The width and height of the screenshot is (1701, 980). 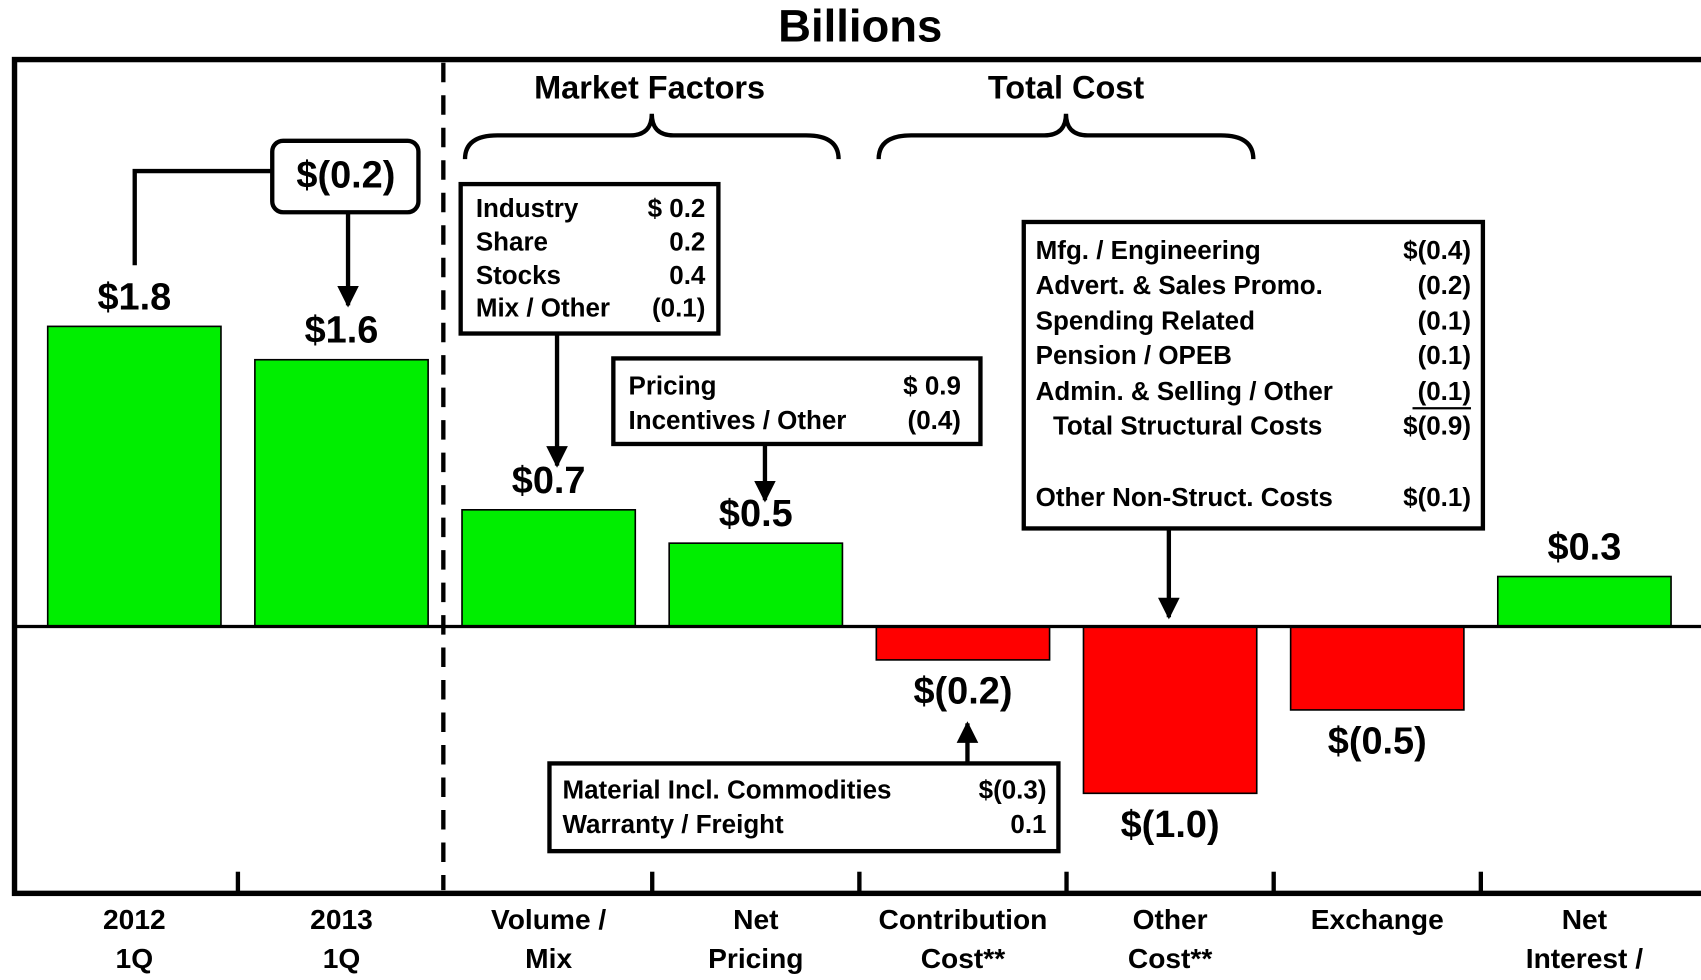 What do you see at coordinates (1170, 919) in the screenshot?
I see `x-tick-label: Other` at bounding box center [1170, 919].